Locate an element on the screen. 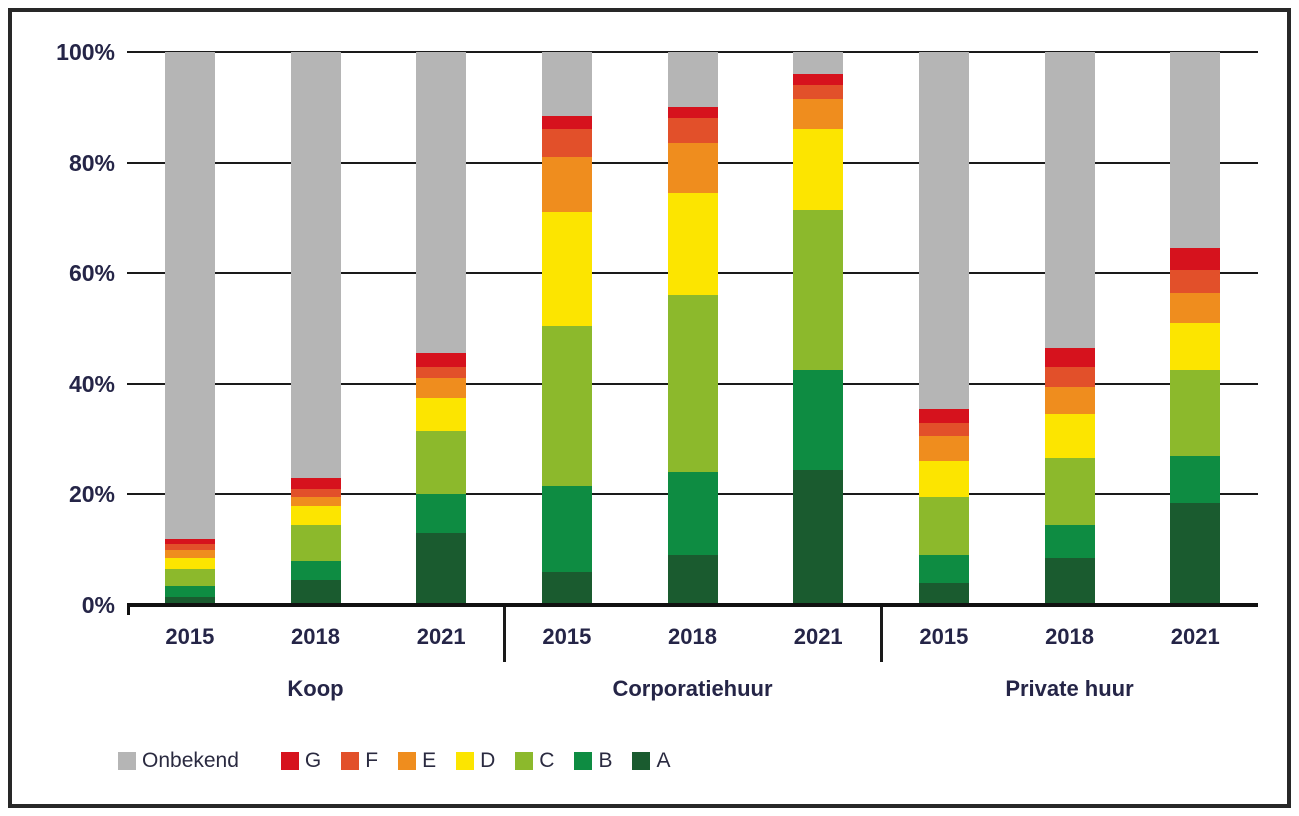  group-labels-row: Koop Corporatiehuur Private huur is located at coordinates (692, 689).